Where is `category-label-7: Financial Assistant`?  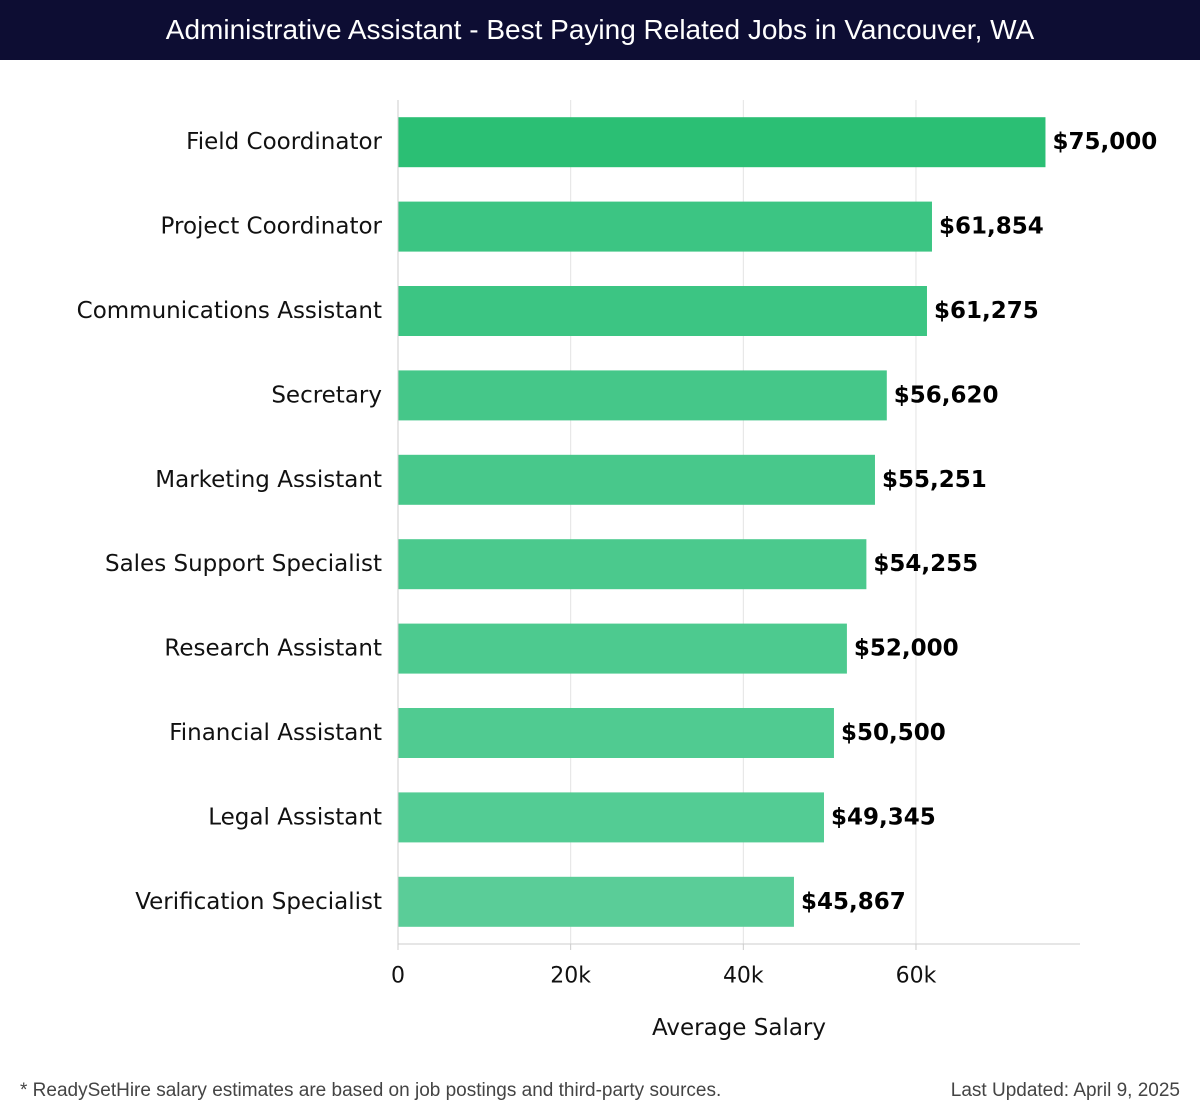
category-label-7: Financial Assistant is located at coordinates (275, 733).